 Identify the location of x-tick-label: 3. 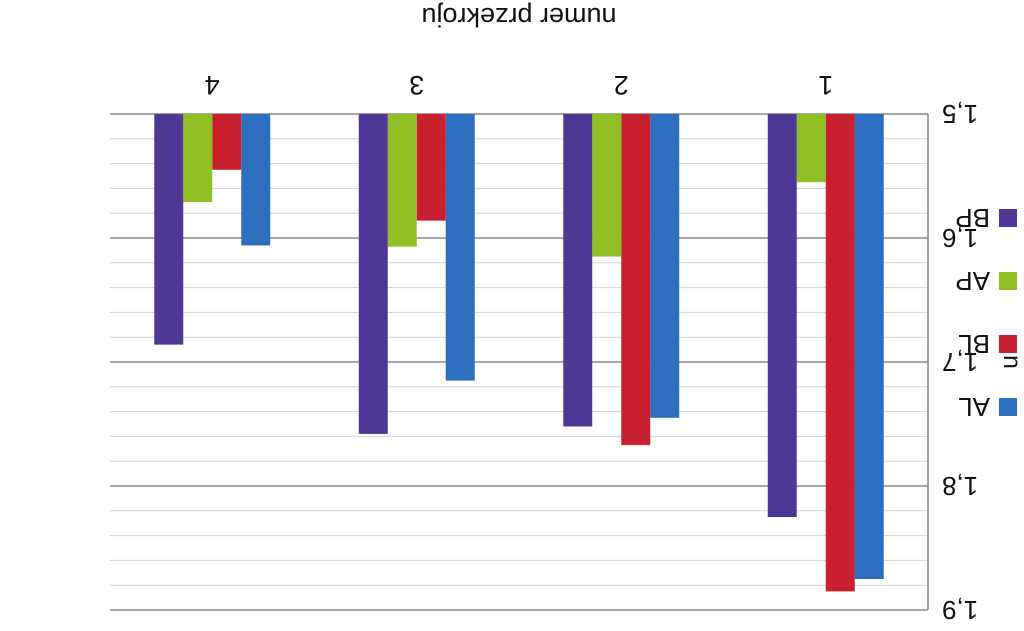
(416, 85).